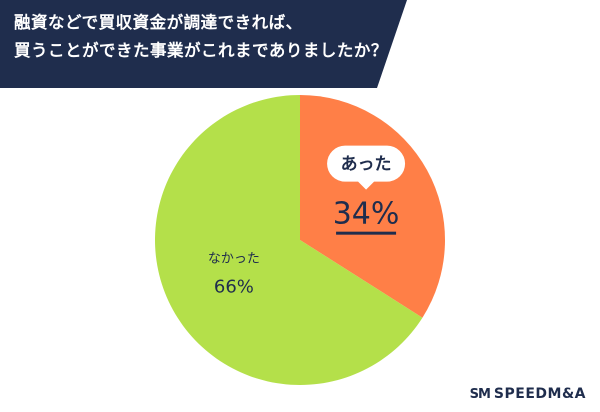  I want to click on slice-label-0: あった, so click(366, 165).